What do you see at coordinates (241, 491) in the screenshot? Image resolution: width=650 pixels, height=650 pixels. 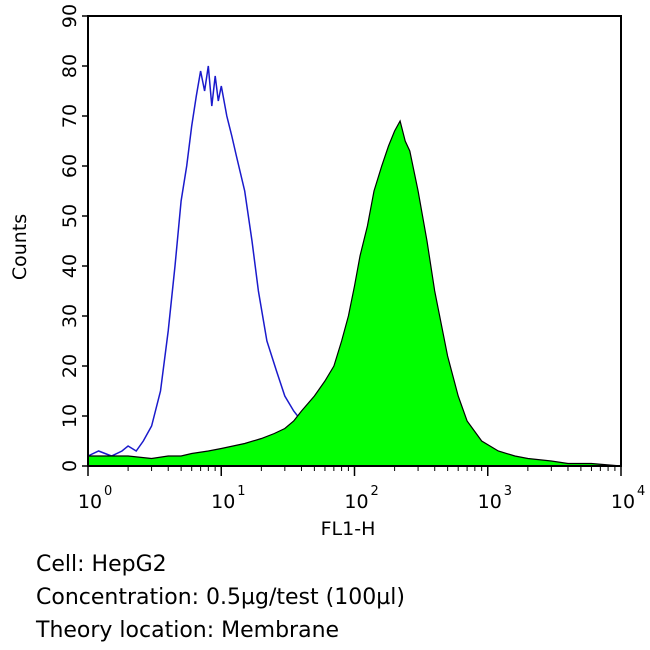 I see `x-tick-exponent: 1` at bounding box center [241, 491].